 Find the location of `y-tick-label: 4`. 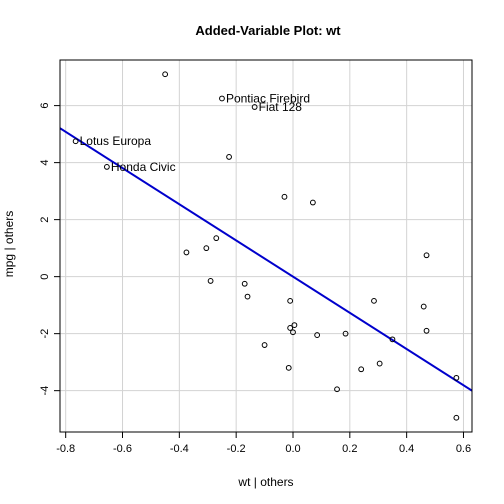

y-tick-label: 4 is located at coordinates (45, 163).